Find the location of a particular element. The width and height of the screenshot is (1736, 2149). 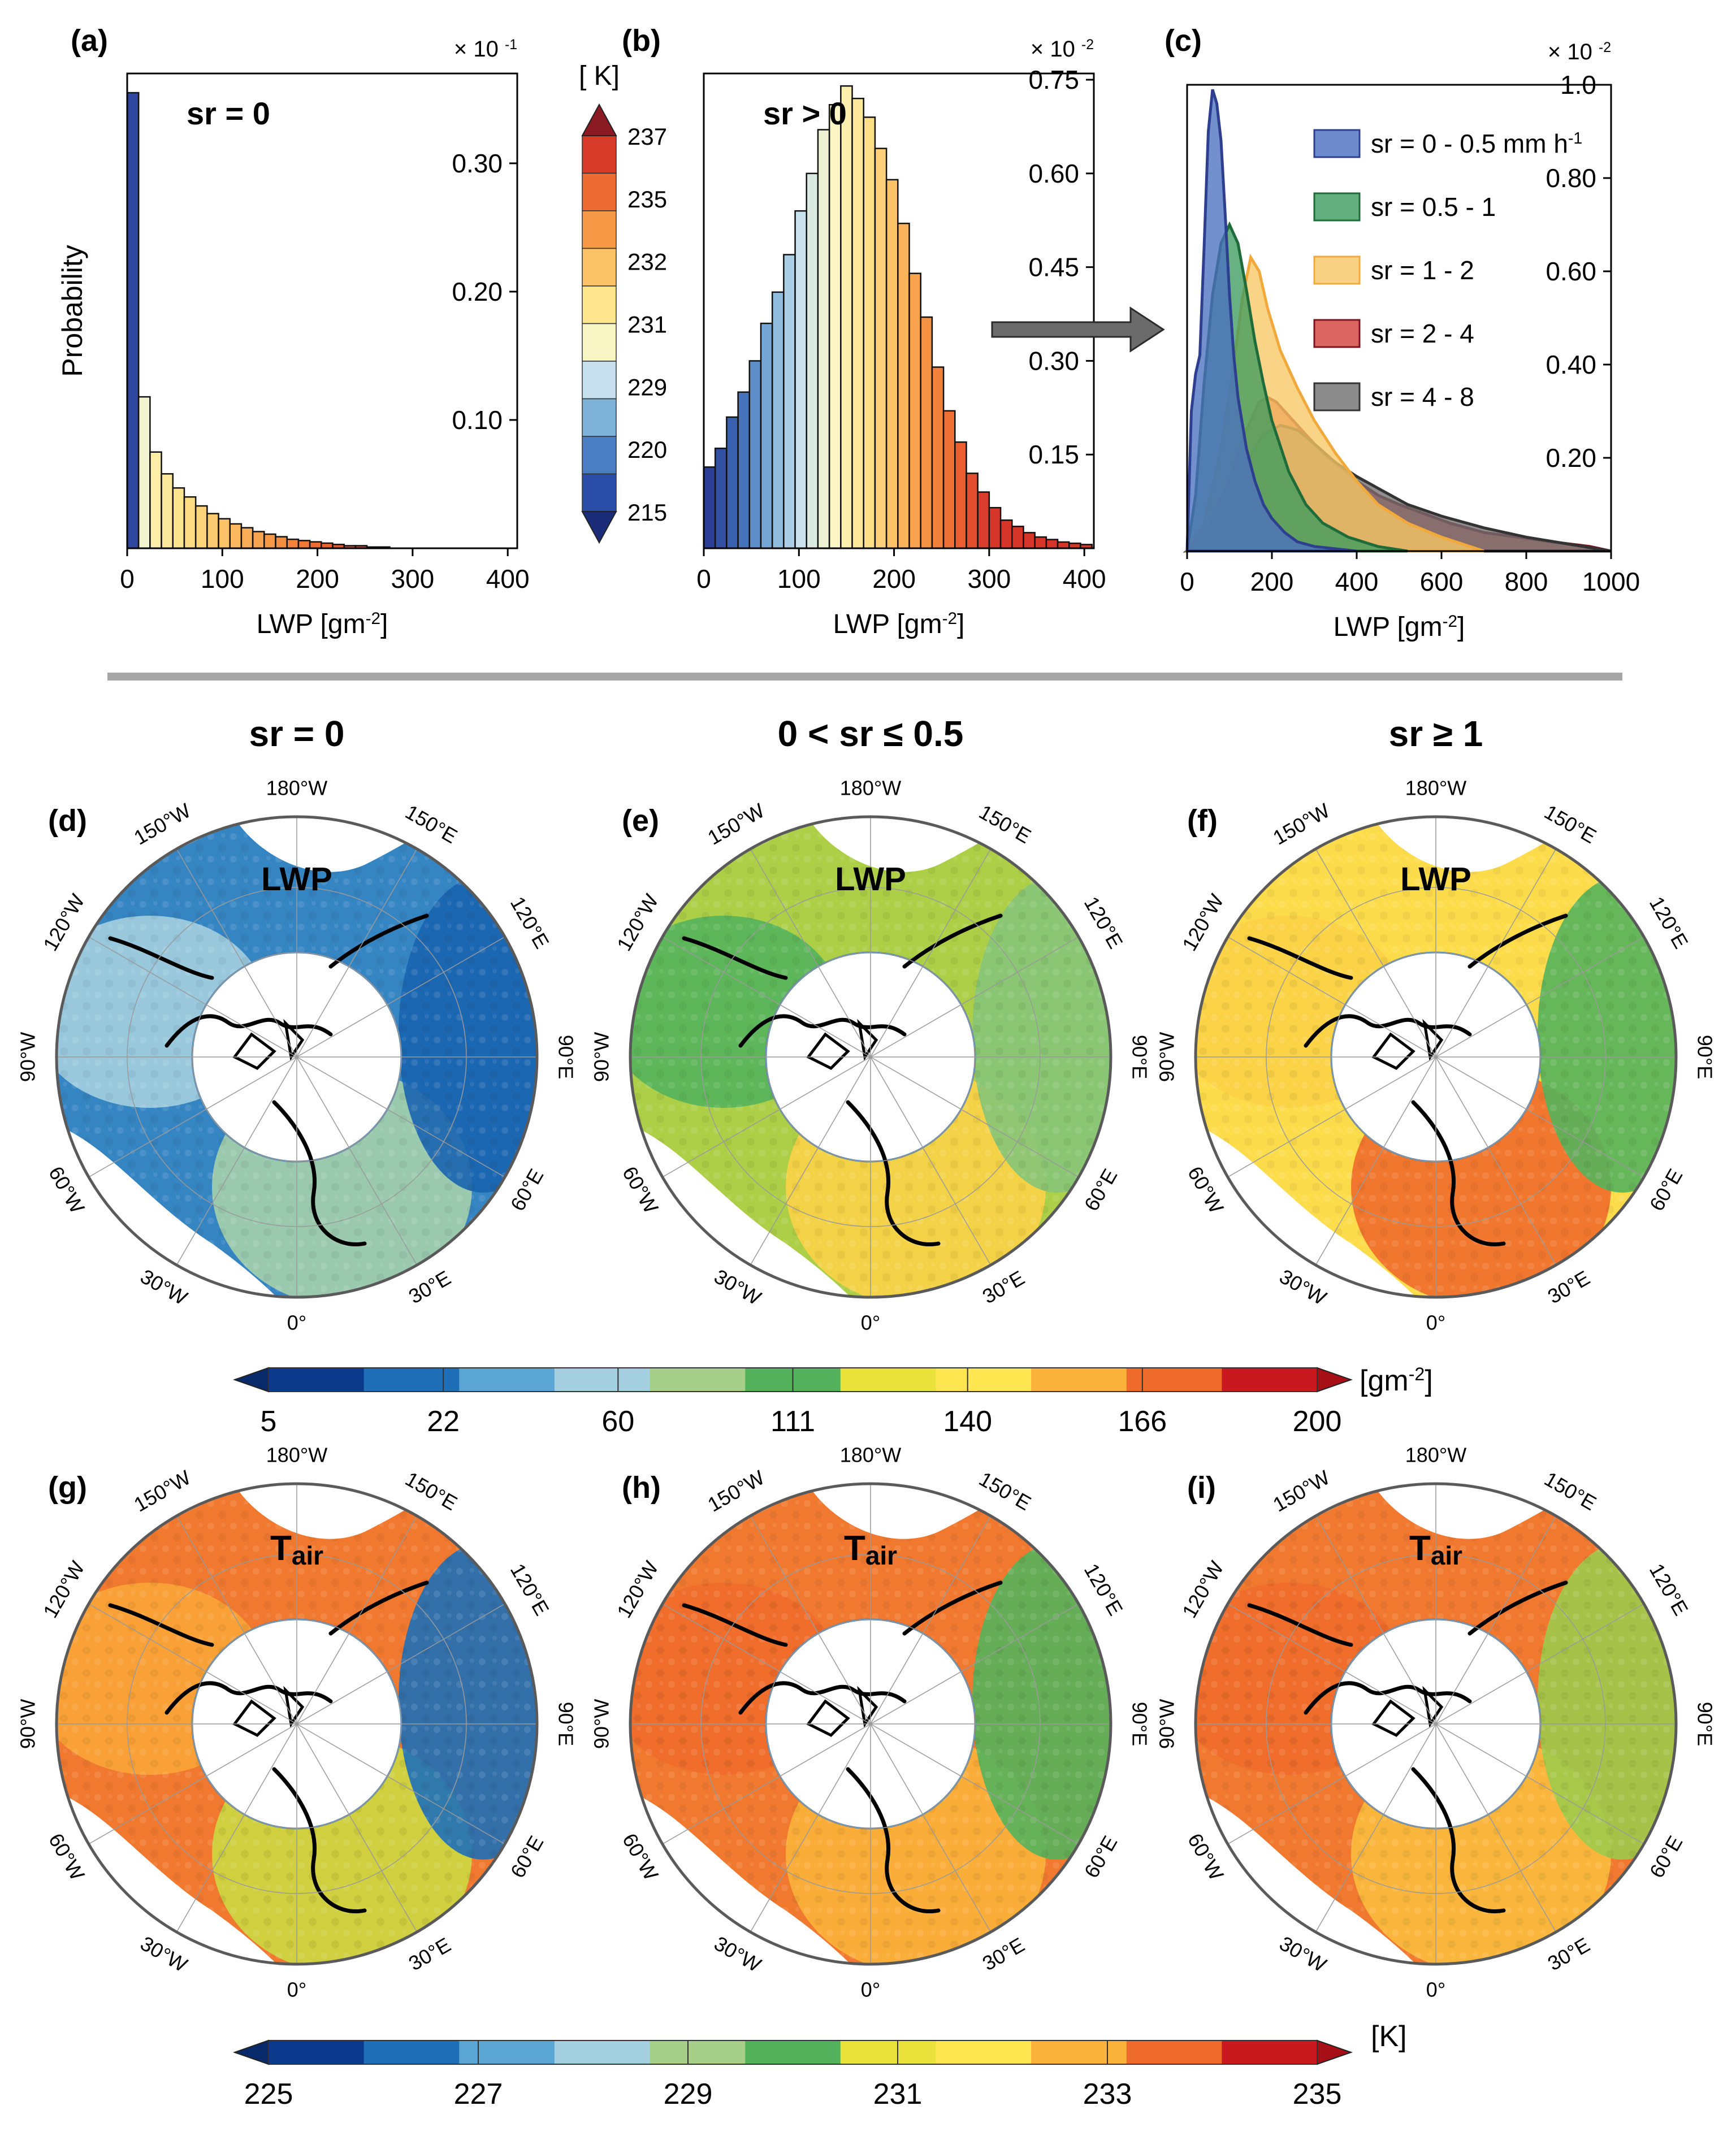

colorbar-tick-label: 215 is located at coordinates (647, 512).